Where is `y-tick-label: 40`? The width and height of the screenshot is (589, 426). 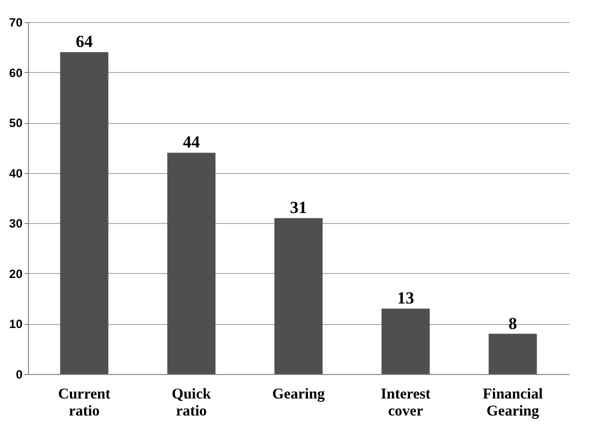
y-tick-label: 40 is located at coordinates (16, 173).